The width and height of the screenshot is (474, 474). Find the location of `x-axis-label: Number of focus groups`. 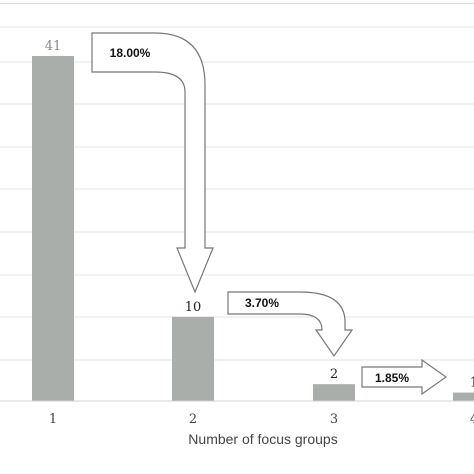

x-axis-label: Number of focus groups is located at coordinates (262, 439).